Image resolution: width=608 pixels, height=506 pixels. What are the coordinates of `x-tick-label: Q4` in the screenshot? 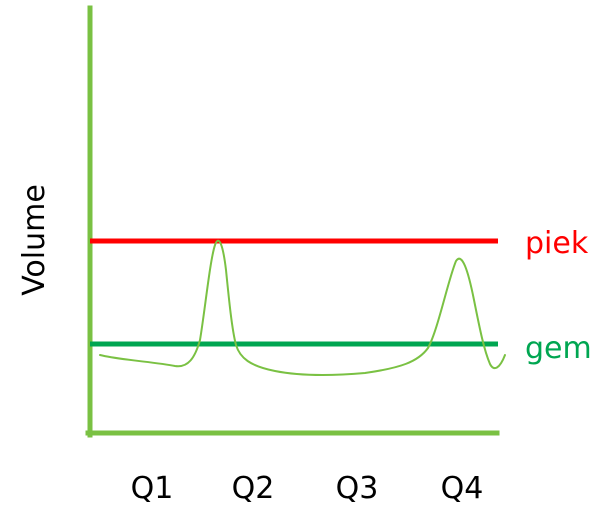 It's located at (462, 488).